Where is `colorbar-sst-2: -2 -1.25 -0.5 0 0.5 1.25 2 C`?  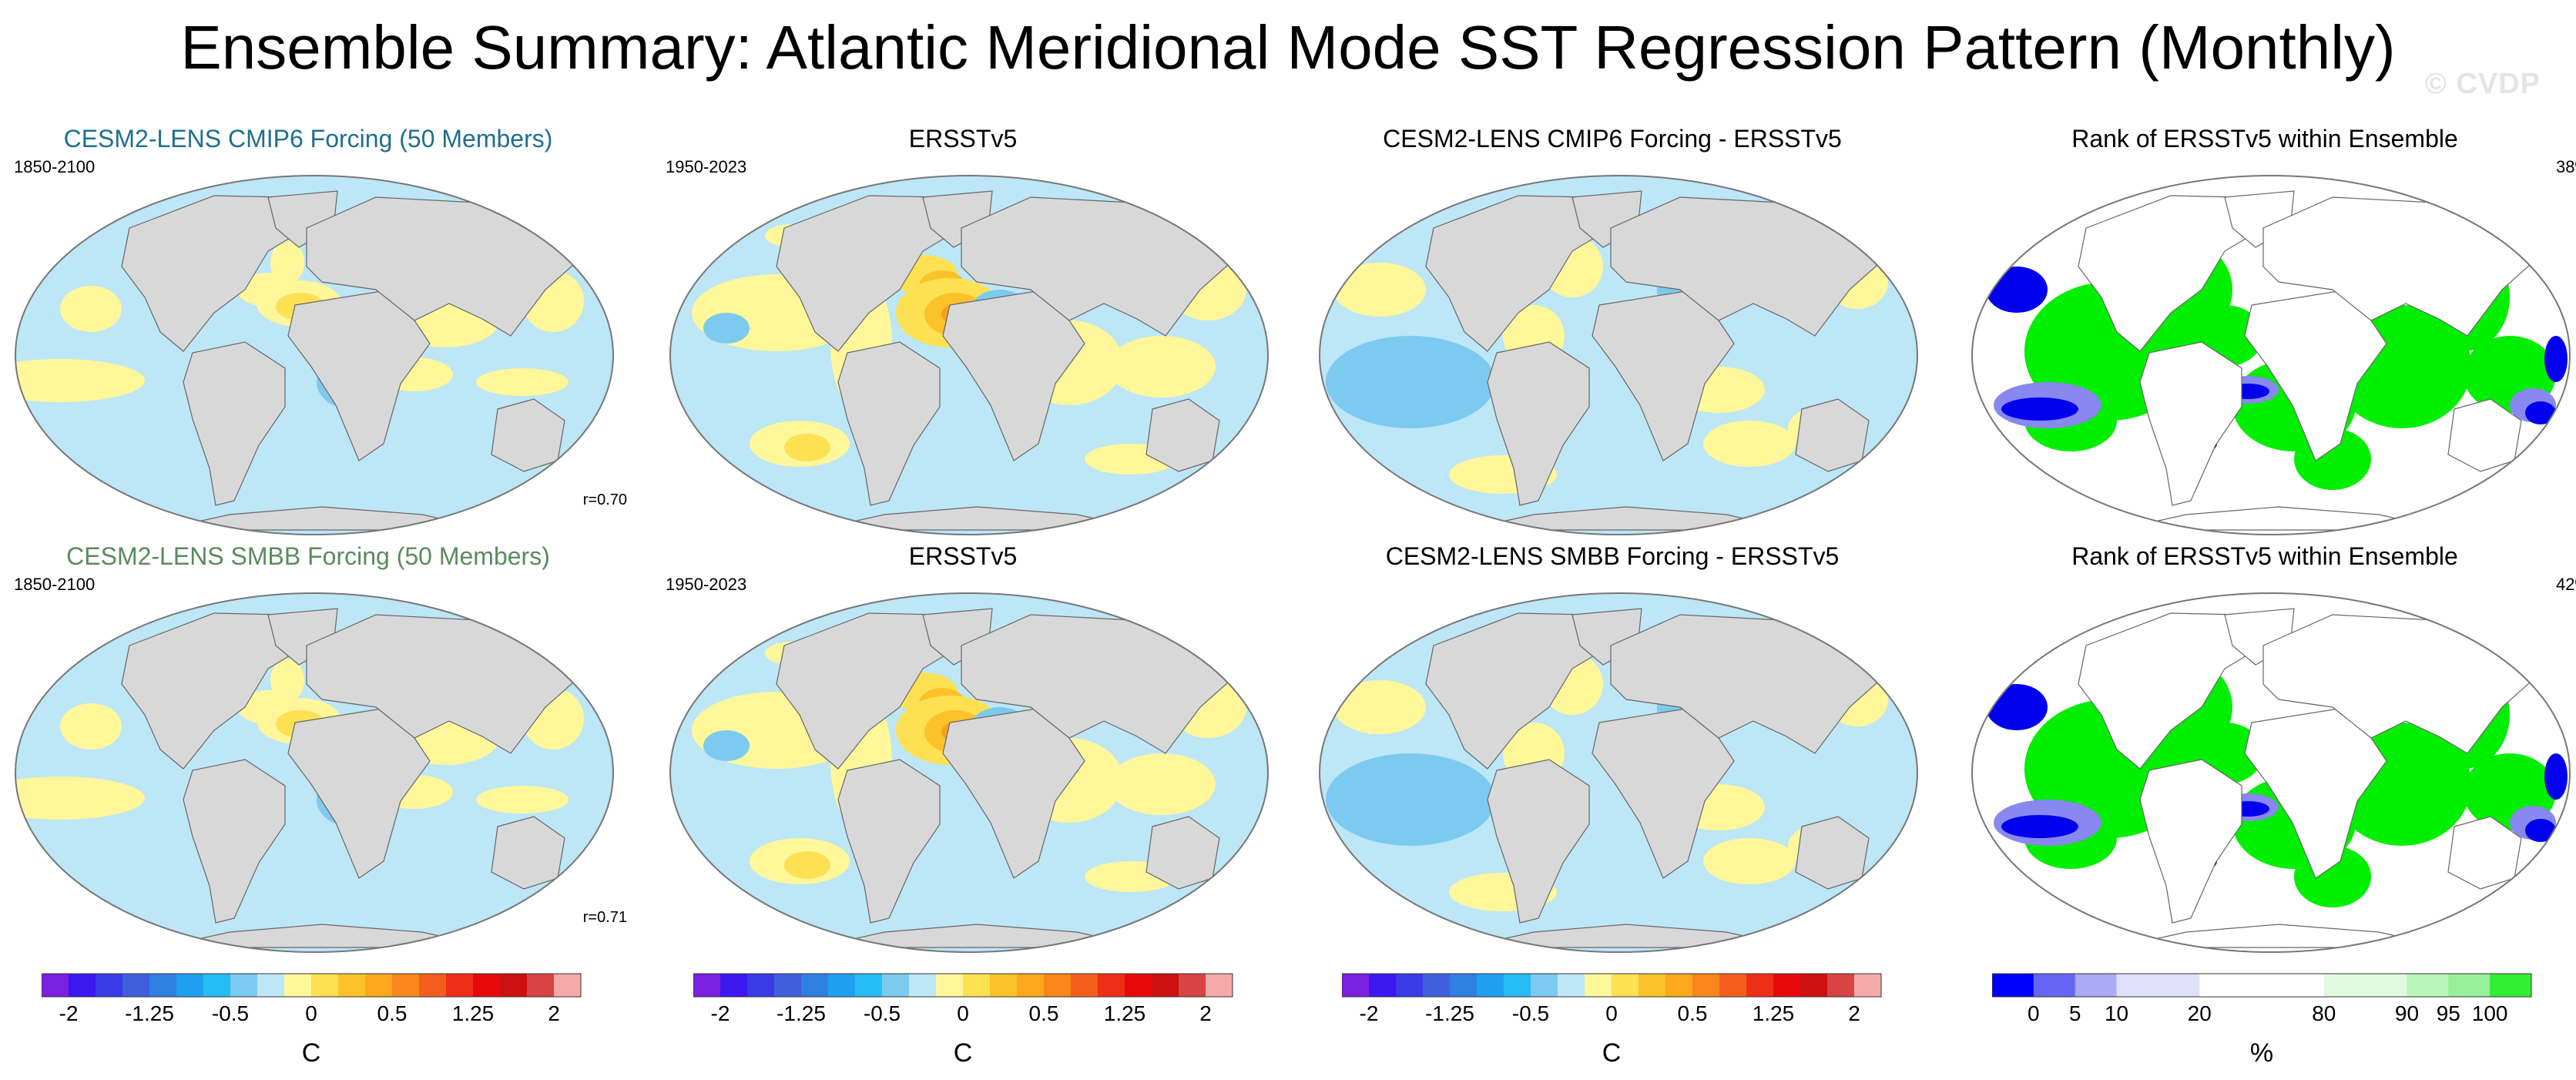
colorbar-sst-2: -2 -1.25 -0.5 0 0.5 1.25 2 C is located at coordinates (970, 1026).